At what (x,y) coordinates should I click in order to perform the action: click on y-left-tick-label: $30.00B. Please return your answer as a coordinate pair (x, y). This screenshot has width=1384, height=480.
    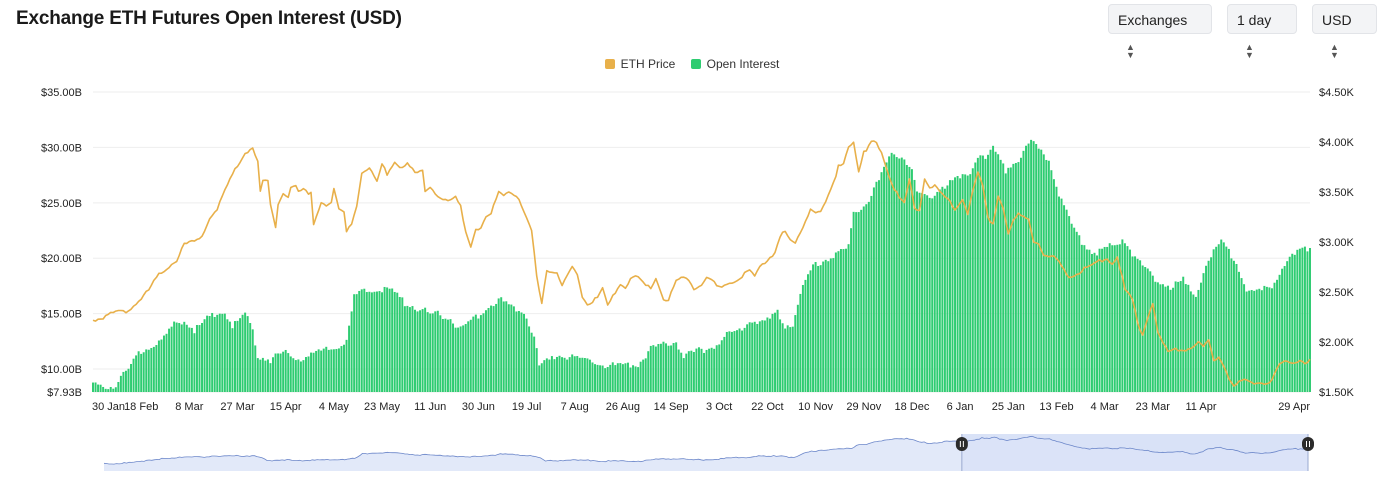
    Looking at the image, I should click on (61, 148).